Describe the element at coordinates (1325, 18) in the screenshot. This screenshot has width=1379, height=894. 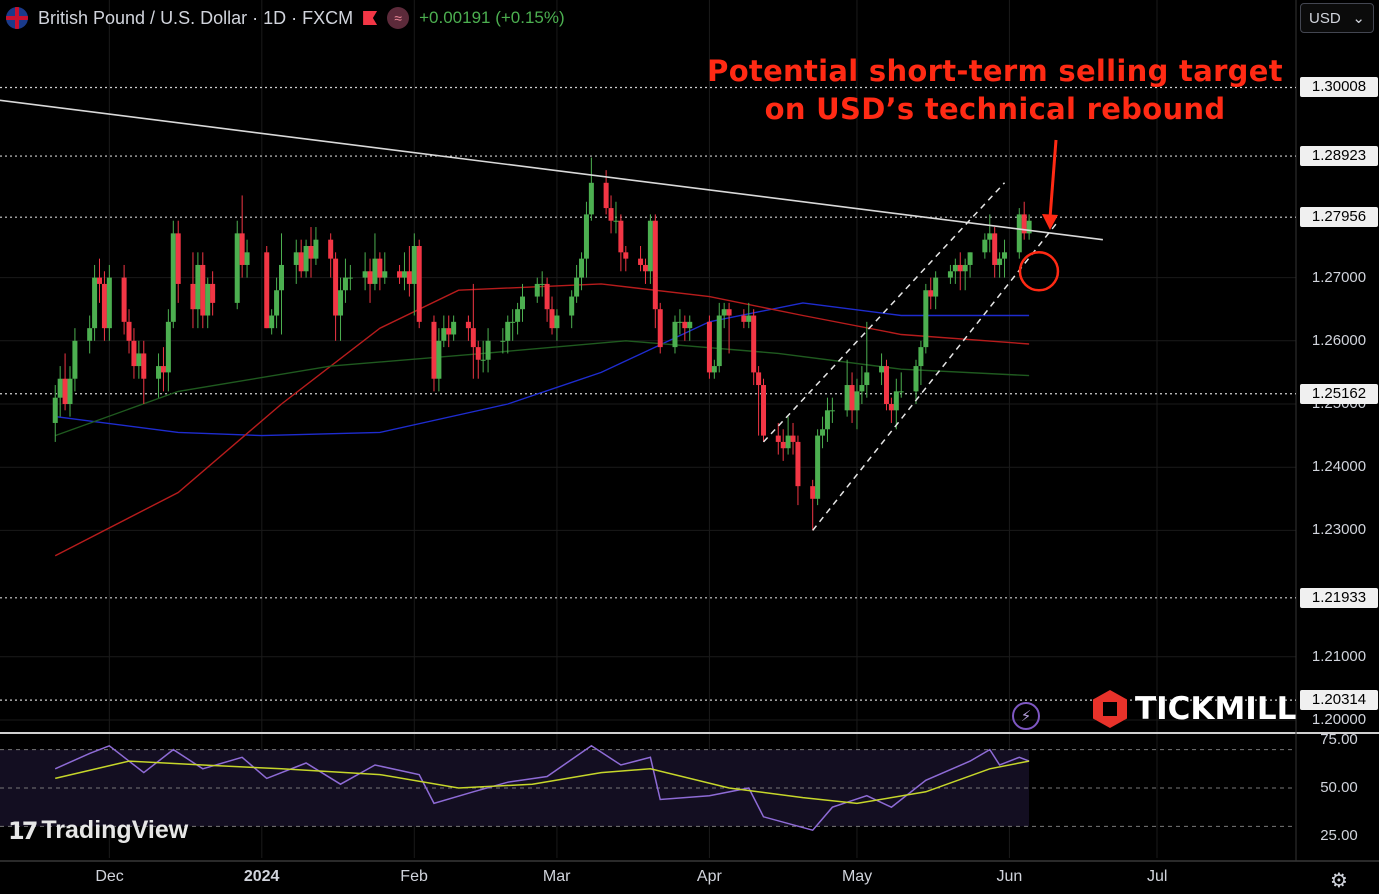
I see `currency-value: USD` at that location.